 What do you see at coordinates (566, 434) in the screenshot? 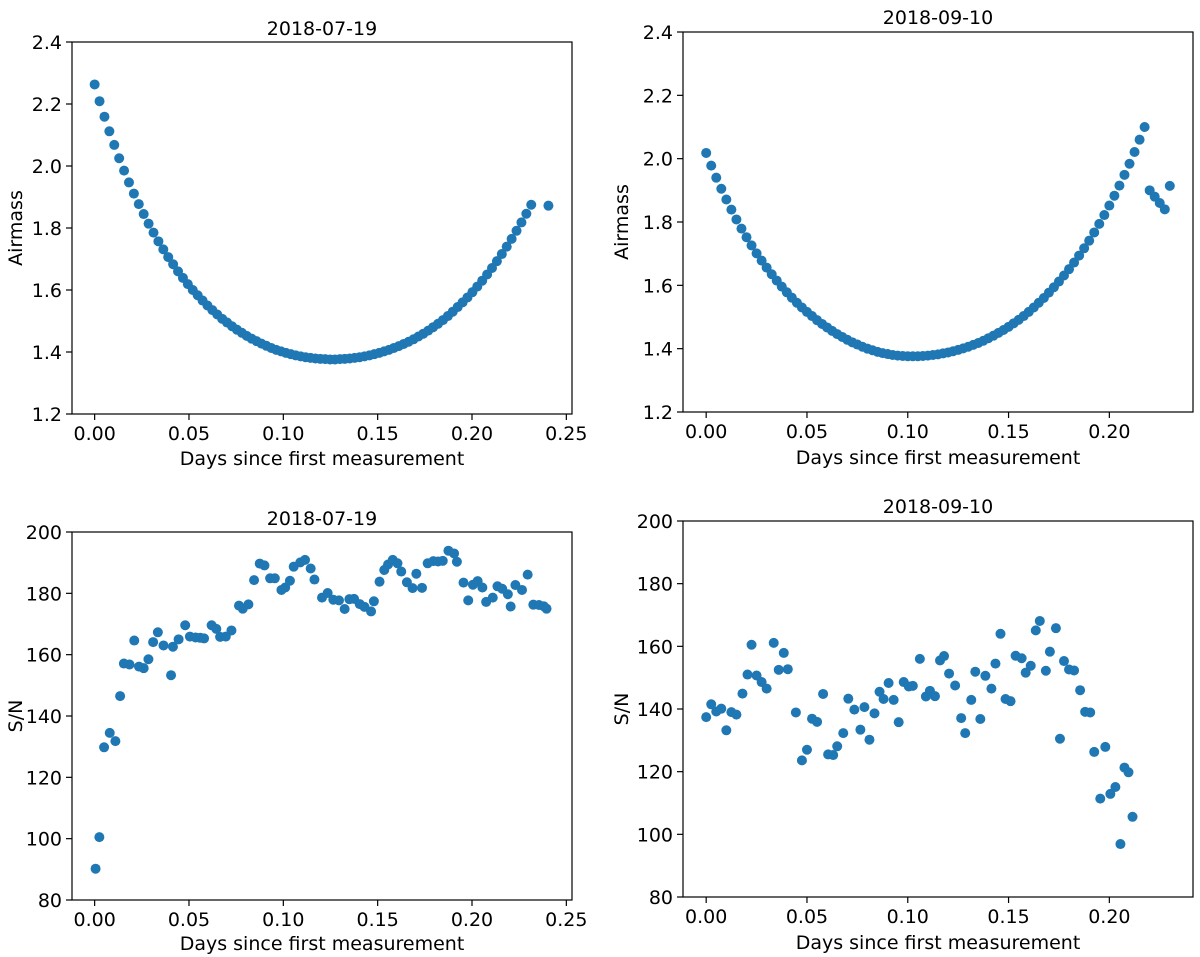
I see `x-tick-label: 0.25` at bounding box center [566, 434].